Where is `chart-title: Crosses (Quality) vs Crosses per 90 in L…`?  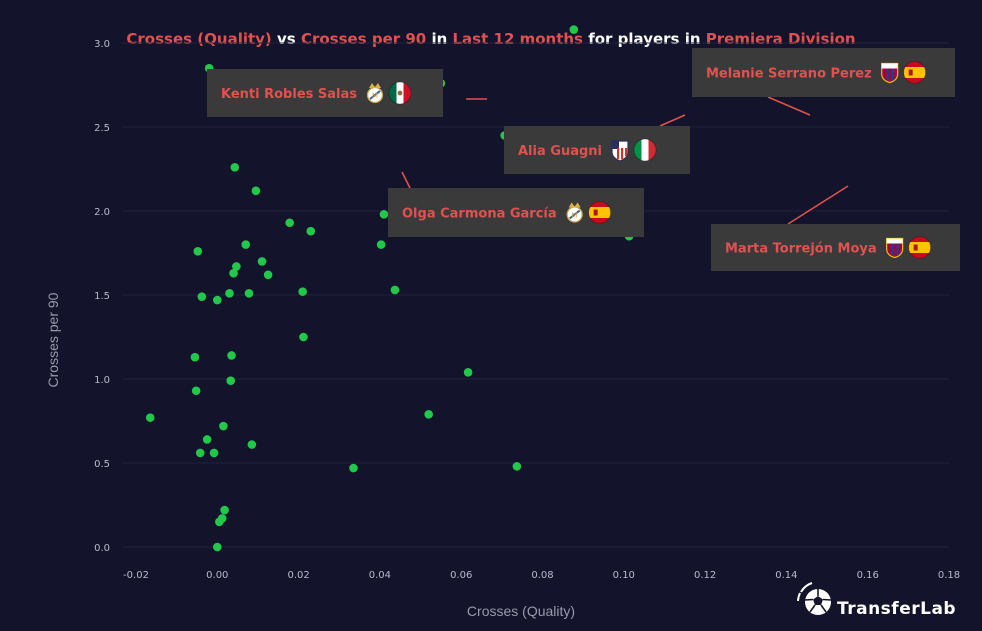 chart-title: Crosses (Quality) vs Crosses per 90 in L… is located at coordinates (490, 39).